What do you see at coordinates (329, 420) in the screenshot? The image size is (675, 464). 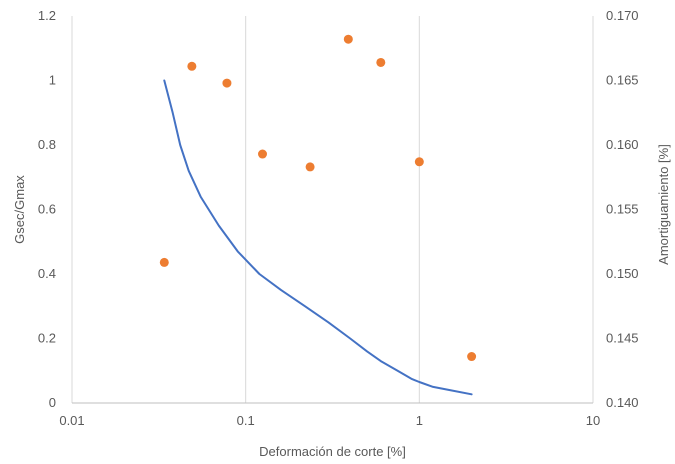 I see `x-tick-labels: 0.01 0.1 1 10` at bounding box center [329, 420].